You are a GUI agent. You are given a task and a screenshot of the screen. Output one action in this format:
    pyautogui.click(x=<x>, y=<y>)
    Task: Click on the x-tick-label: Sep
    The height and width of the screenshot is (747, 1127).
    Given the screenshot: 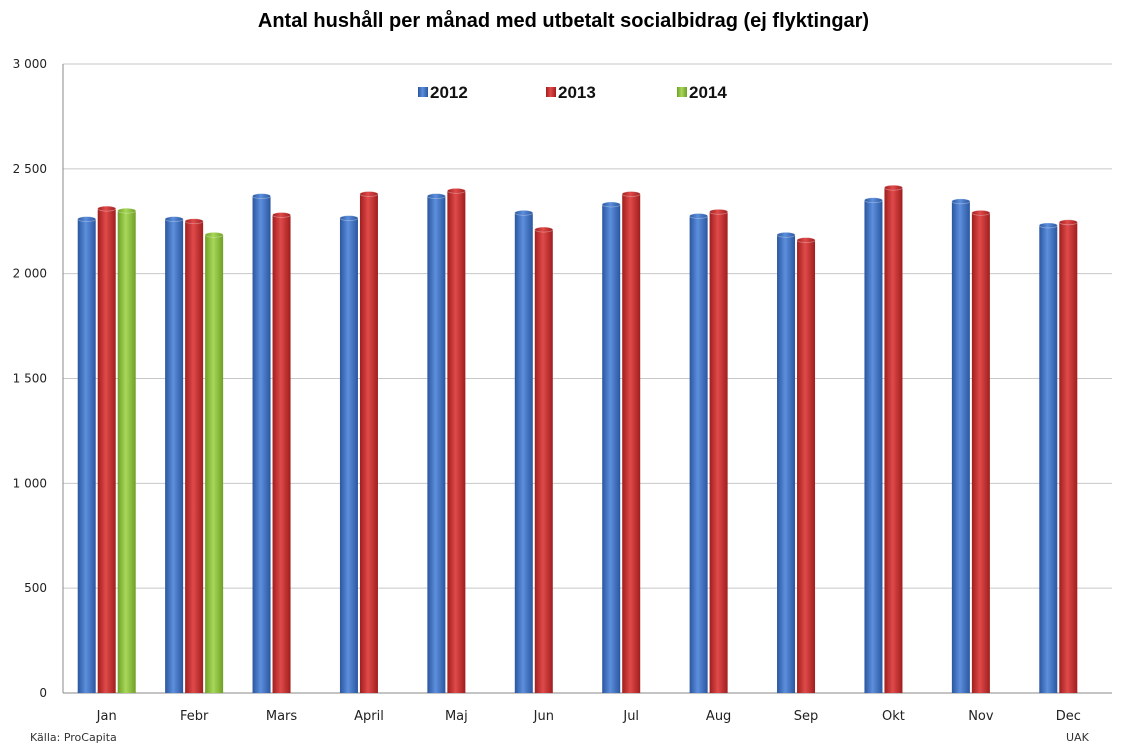 What is the action you would take?
    pyautogui.click(x=806, y=716)
    